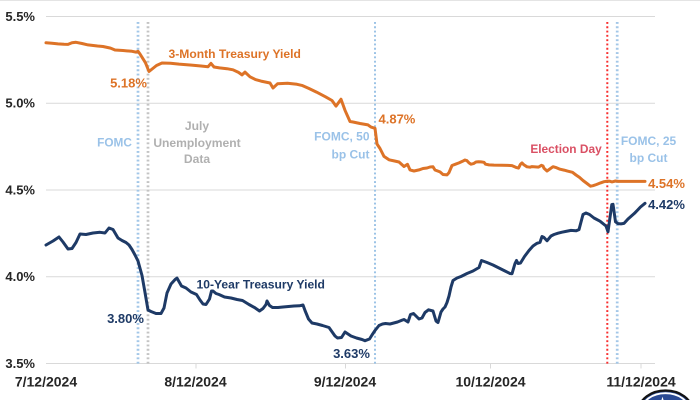  Describe the element at coordinates (345, 382) in the screenshot. I see `svg-text: 9/12/2024` at that location.